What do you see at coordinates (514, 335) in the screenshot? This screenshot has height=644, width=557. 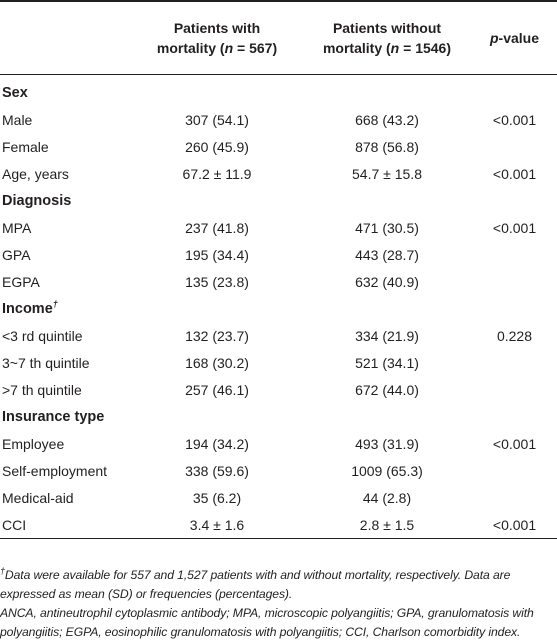 I see `cell-p-value: 0.228` at bounding box center [514, 335].